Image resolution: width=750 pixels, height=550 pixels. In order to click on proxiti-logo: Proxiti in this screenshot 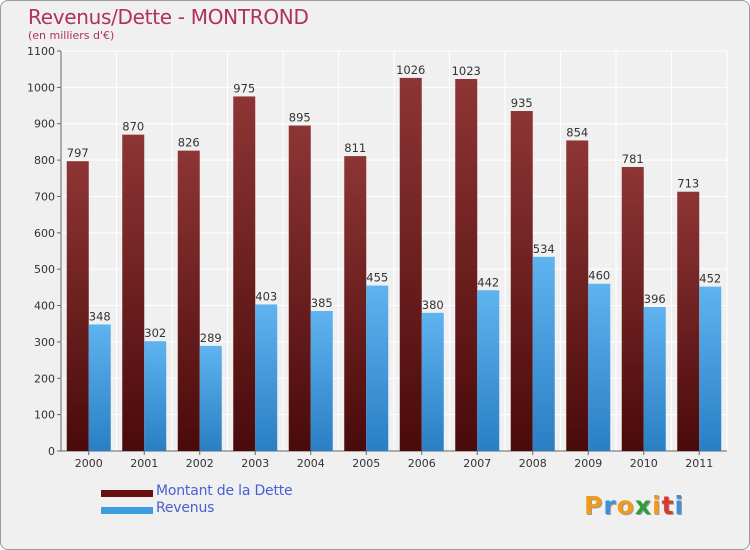, I will do `click(634, 505)`.